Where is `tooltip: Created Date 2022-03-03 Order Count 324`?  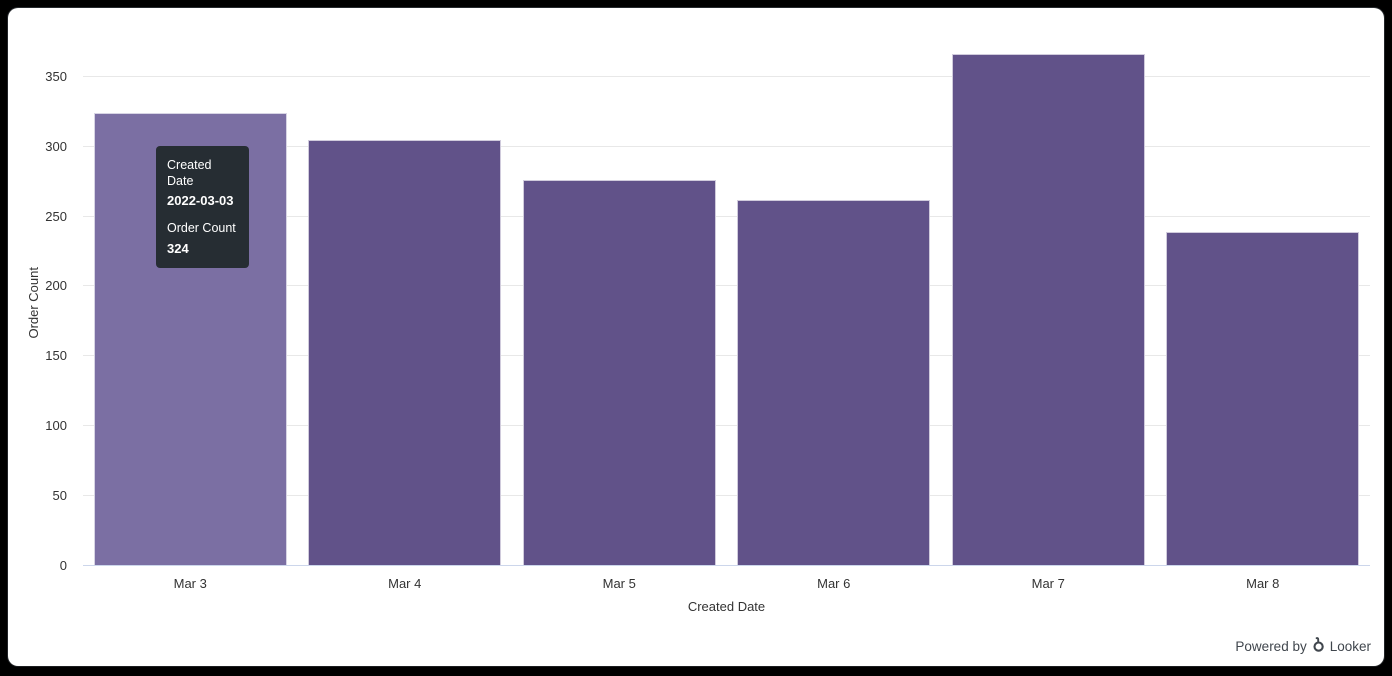
tooltip: Created Date 2022-03-03 Order Count 324 is located at coordinates (202, 207).